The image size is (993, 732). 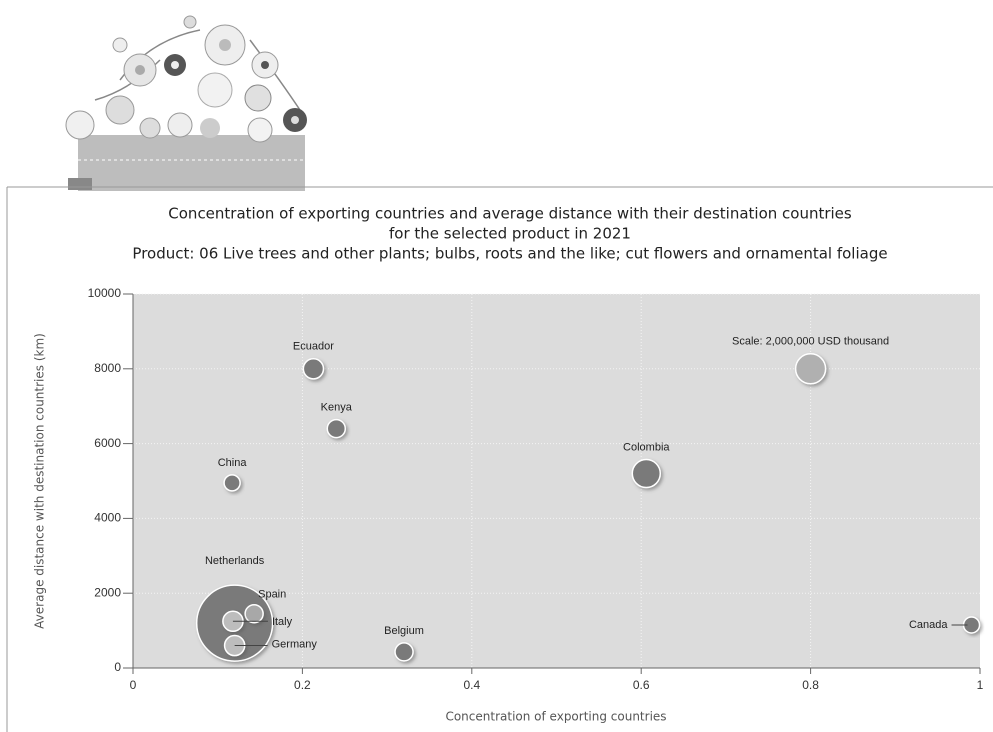 I want to click on x-tick-label: 0.6, so click(x=641, y=685).